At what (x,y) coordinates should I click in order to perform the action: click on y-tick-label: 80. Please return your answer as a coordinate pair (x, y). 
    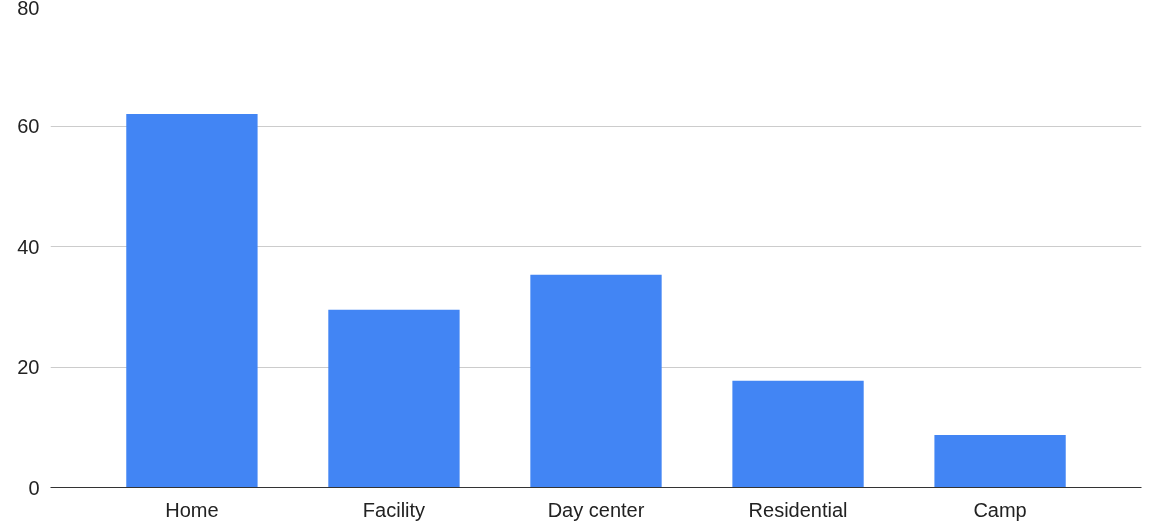
    Looking at the image, I should click on (28, 9).